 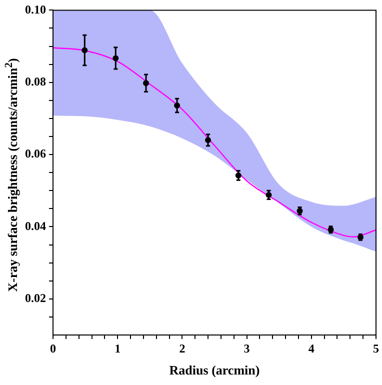 I want to click on y-tick-label: 0.10, so click(x=35, y=9).